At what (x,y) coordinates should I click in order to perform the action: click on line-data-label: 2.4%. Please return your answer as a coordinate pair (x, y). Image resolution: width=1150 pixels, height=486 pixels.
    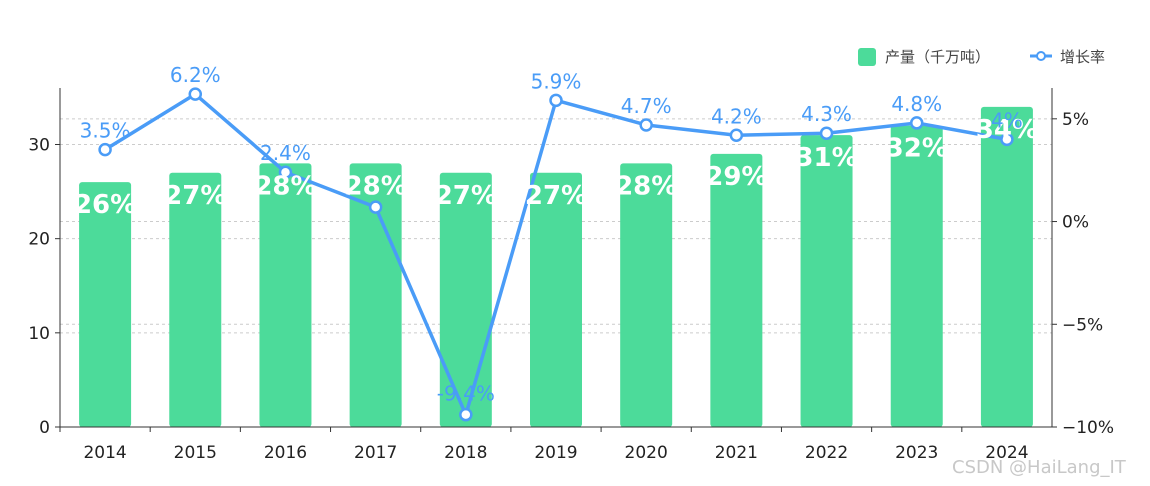
    Looking at the image, I should click on (285, 153).